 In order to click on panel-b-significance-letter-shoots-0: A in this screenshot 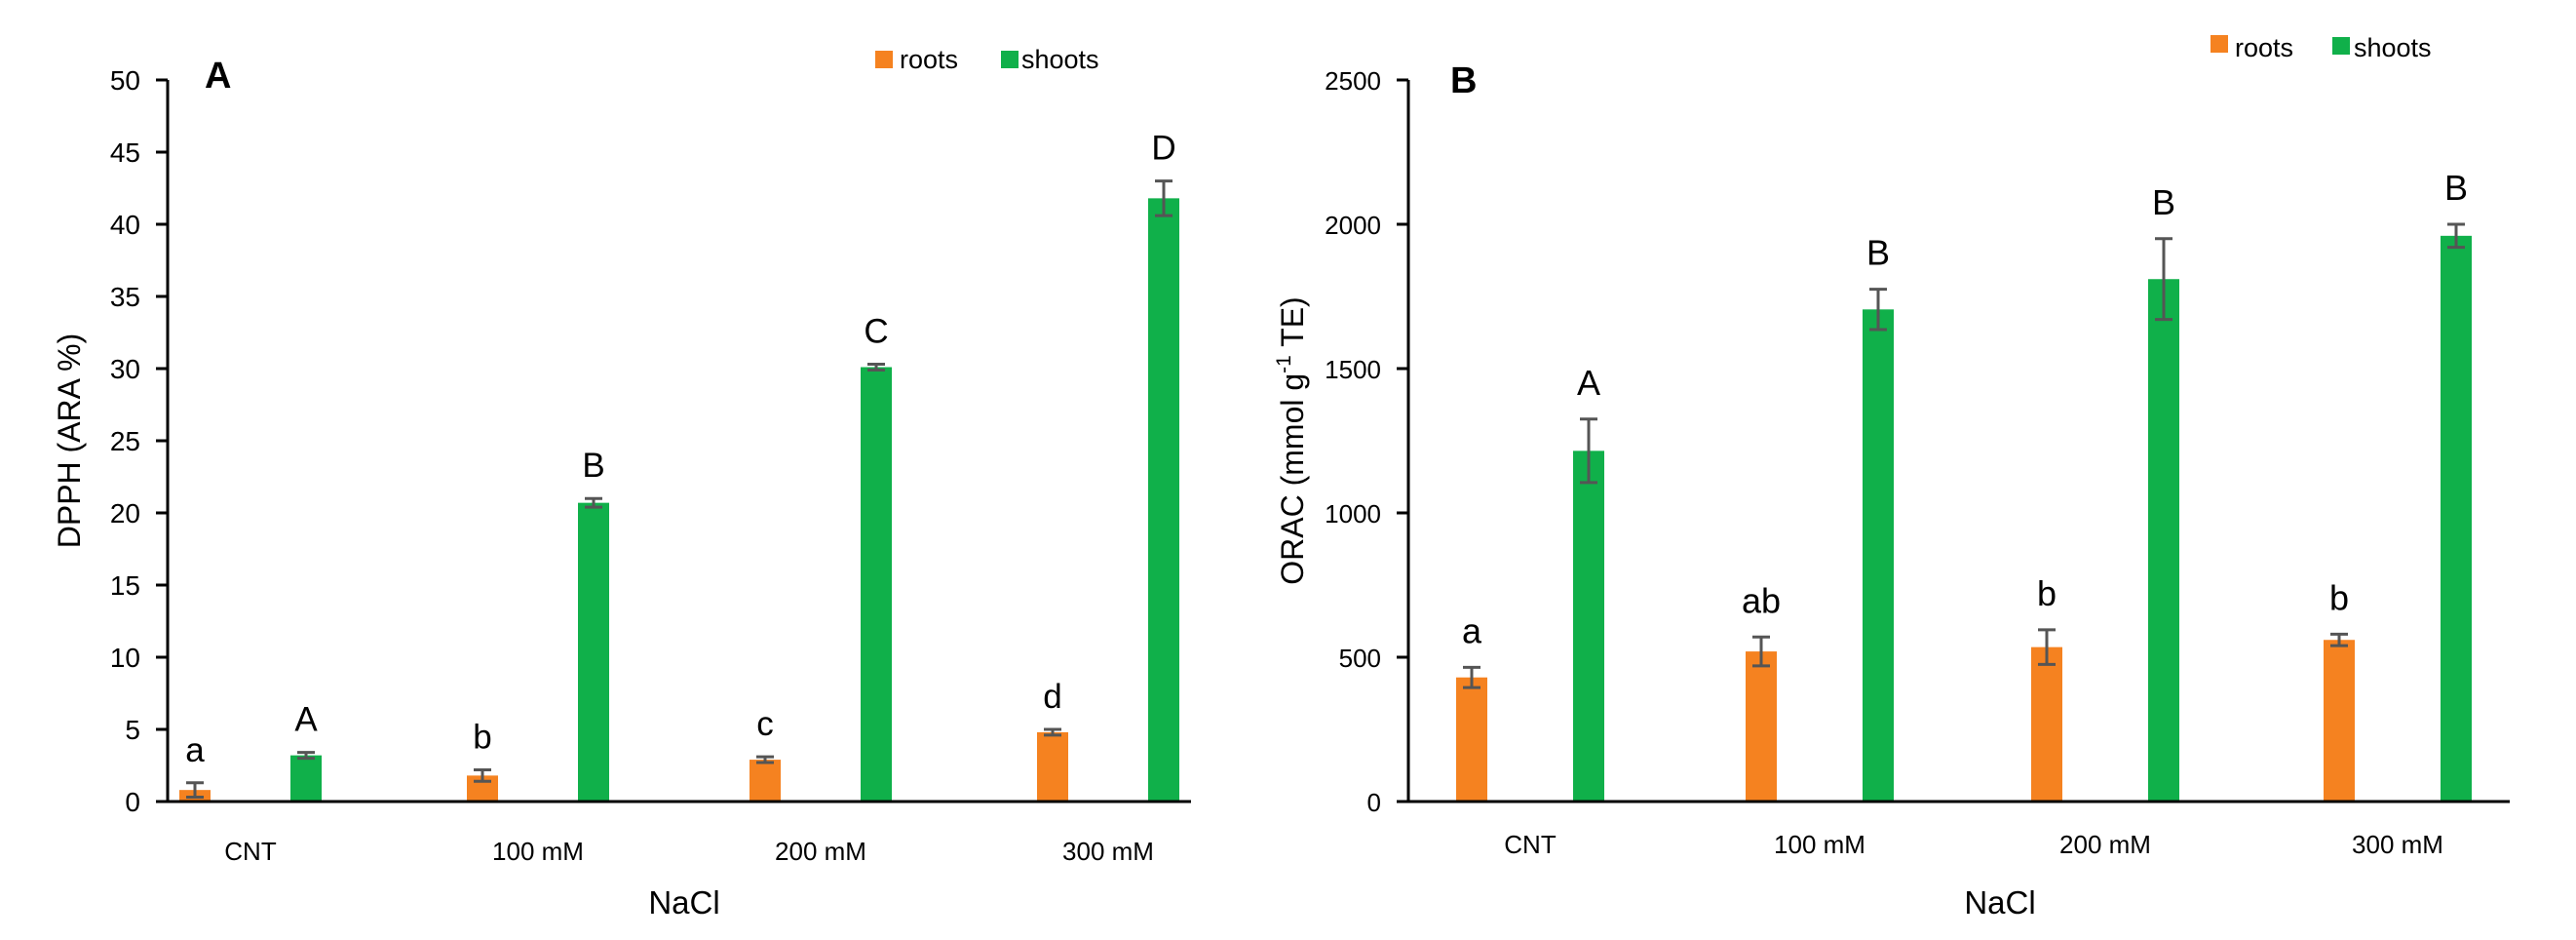, I will do `click(1588, 383)`.